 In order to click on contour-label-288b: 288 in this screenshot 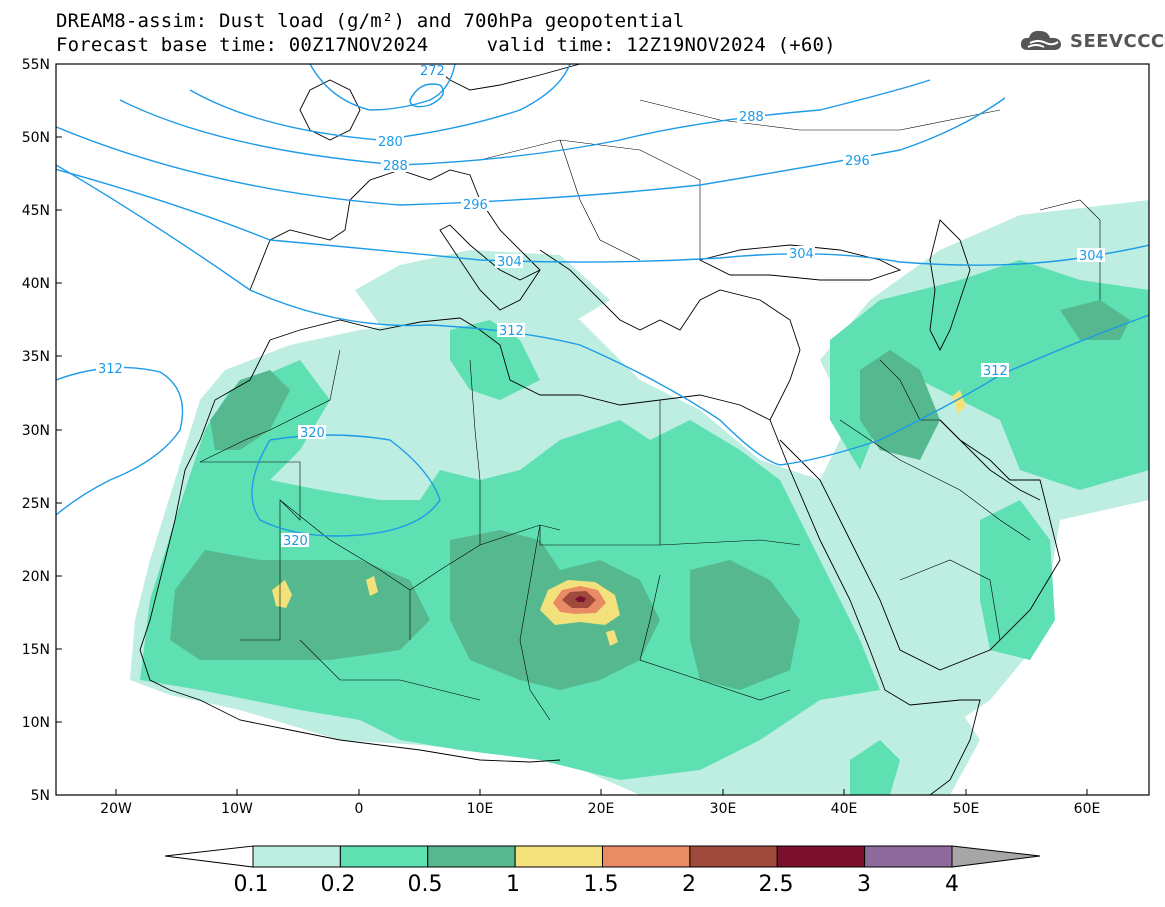, I will do `click(751, 117)`.